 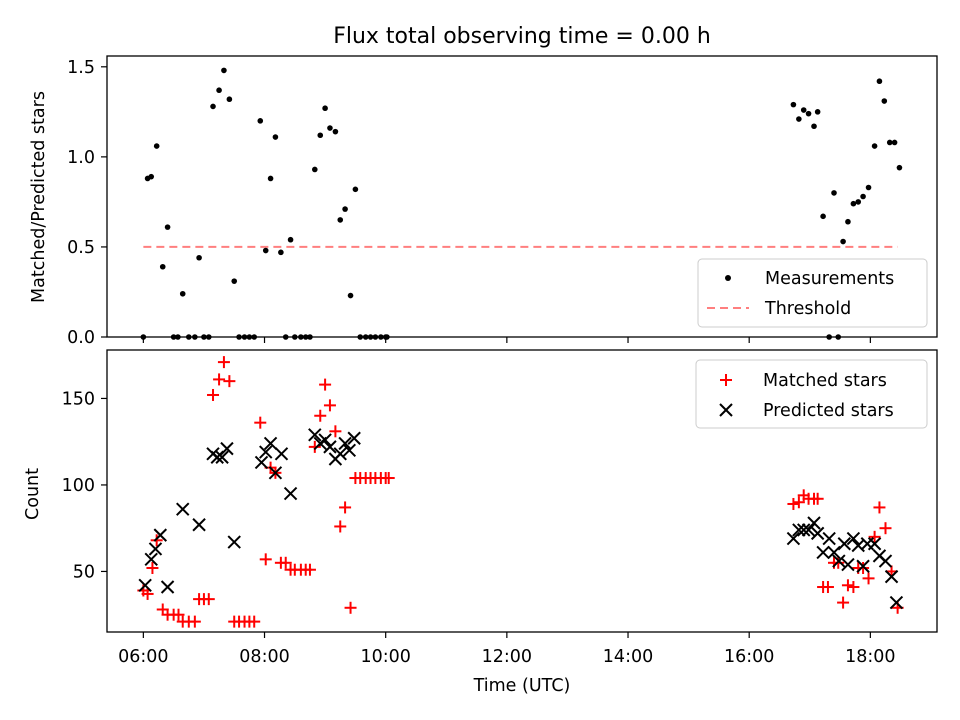 What do you see at coordinates (84, 572) in the screenshot?
I see `count-y-tick-label: 50` at bounding box center [84, 572].